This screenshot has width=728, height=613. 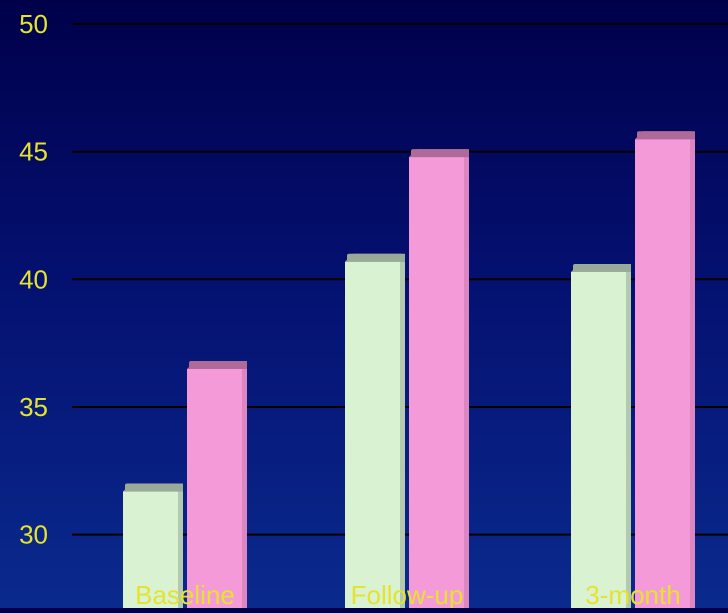 I want to click on y-tick-label: 50, so click(x=33, y=24).